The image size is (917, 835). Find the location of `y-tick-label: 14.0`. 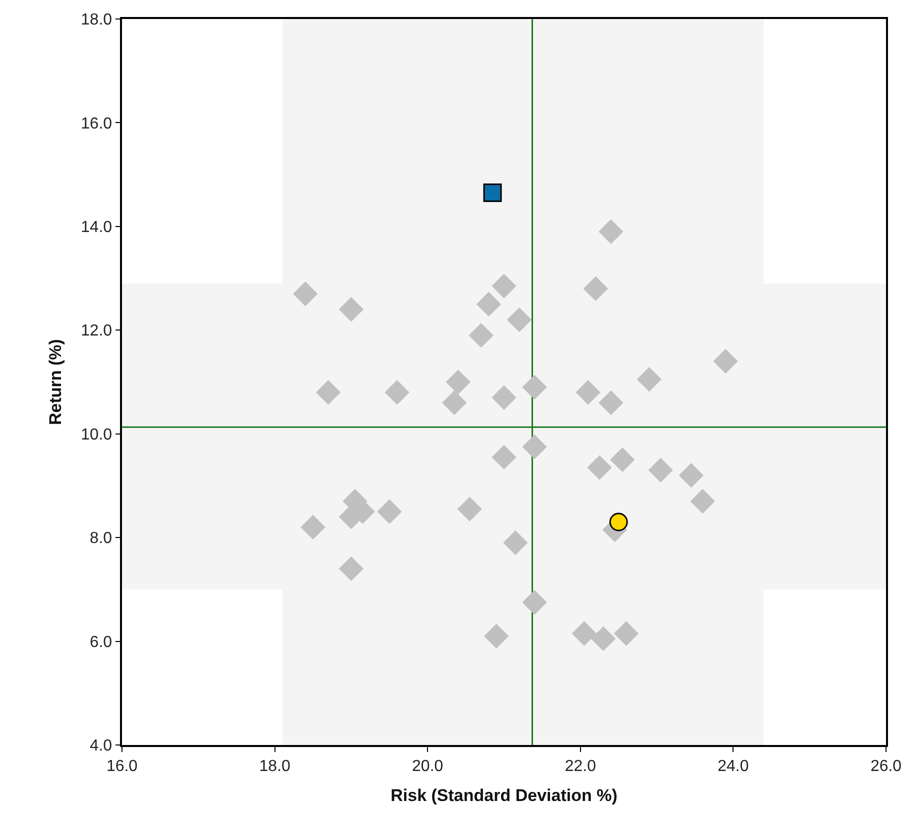

y-tick-label: 14.0 is located at coordinates (96, 227).